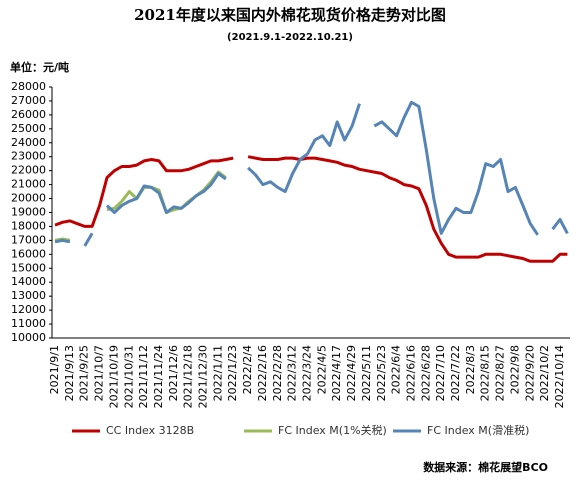 The image size is (580, 481). I want to click on x-tick-label: 2022/2/4, so click(247, 369).